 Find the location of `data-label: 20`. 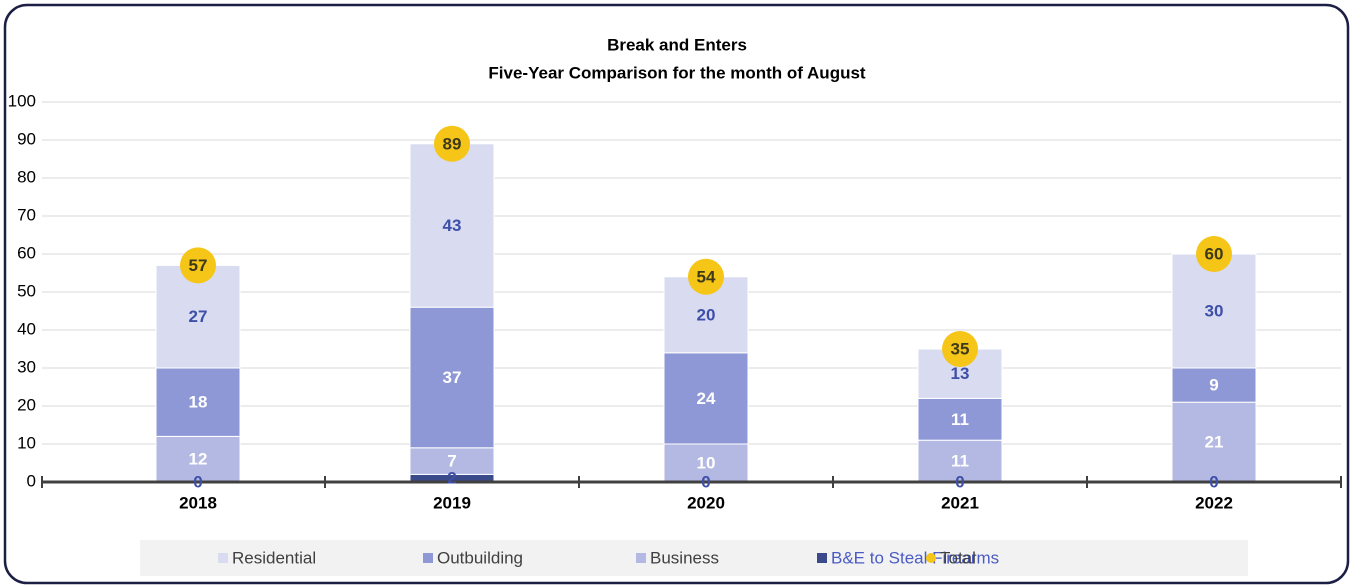

data-label: 20 is located at coordinates (706, 314).